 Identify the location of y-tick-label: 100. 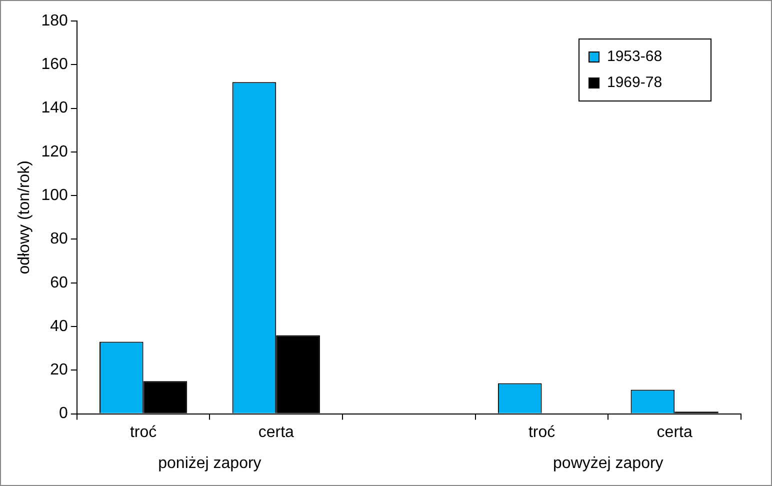
(54, 195).